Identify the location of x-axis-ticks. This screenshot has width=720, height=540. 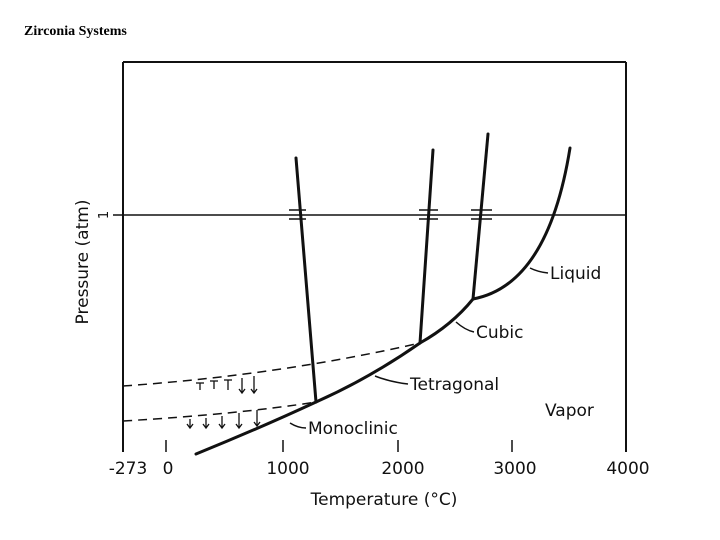
(339, 446).